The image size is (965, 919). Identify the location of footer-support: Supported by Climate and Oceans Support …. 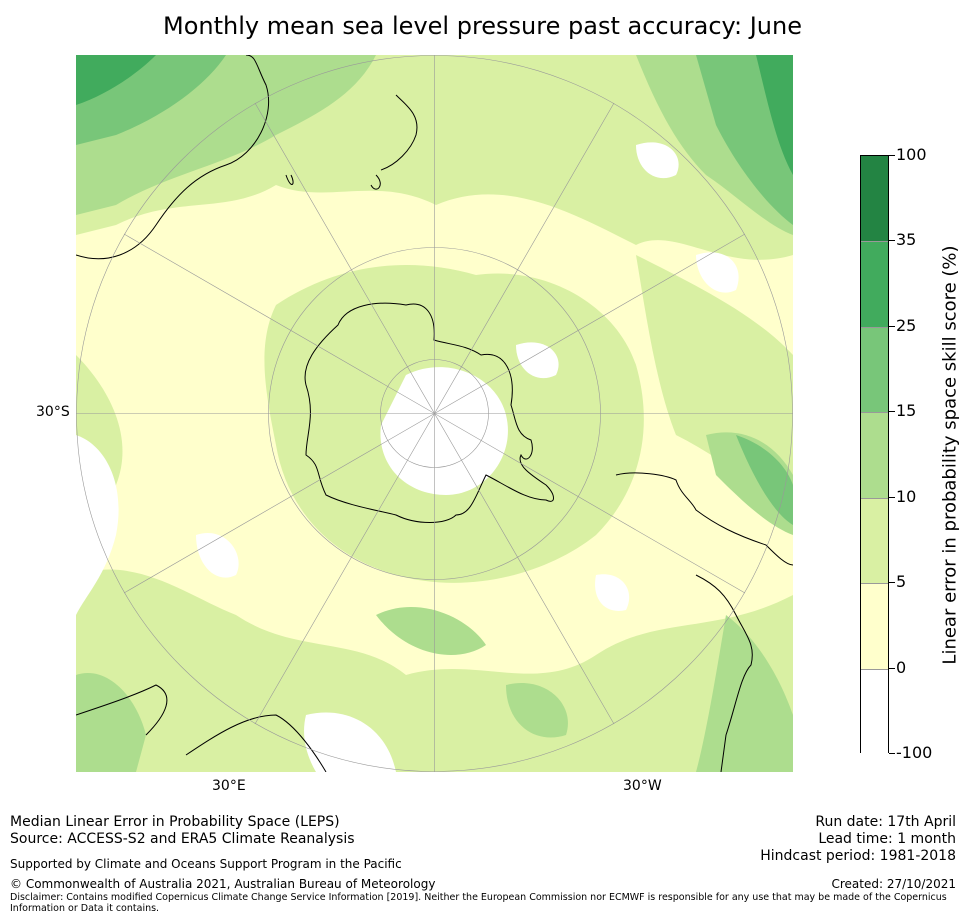
(206, 864).